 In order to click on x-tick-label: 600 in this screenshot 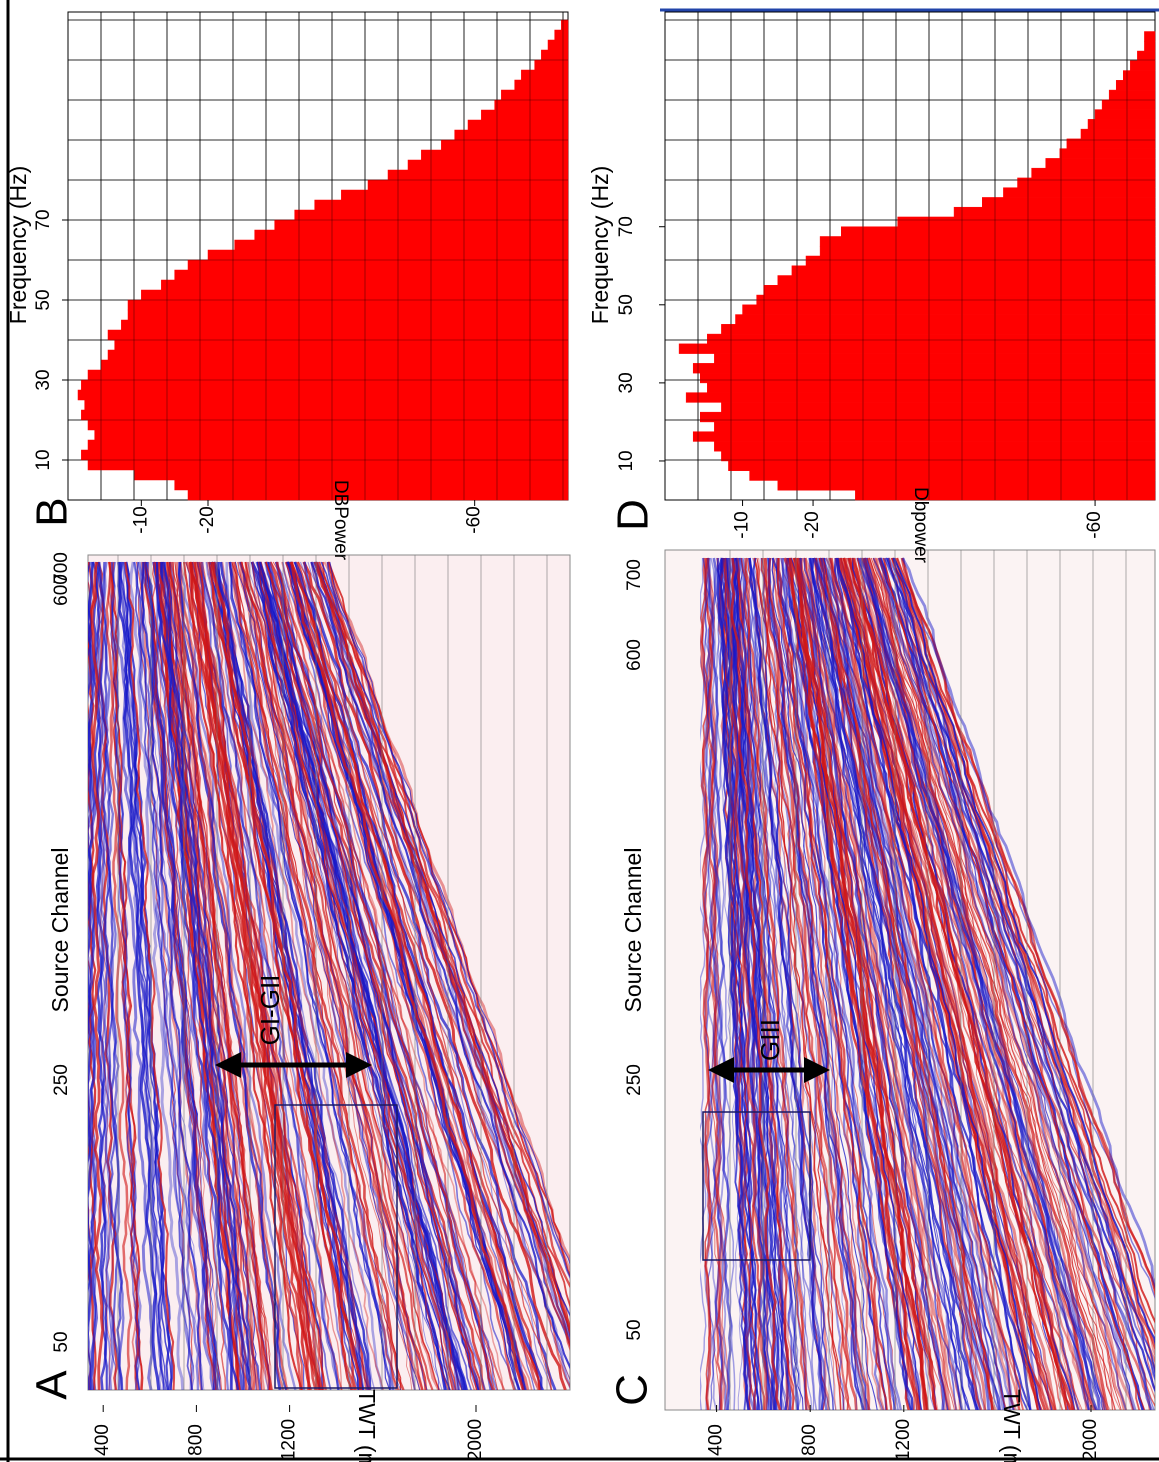, I will do `click(634, 655)`.